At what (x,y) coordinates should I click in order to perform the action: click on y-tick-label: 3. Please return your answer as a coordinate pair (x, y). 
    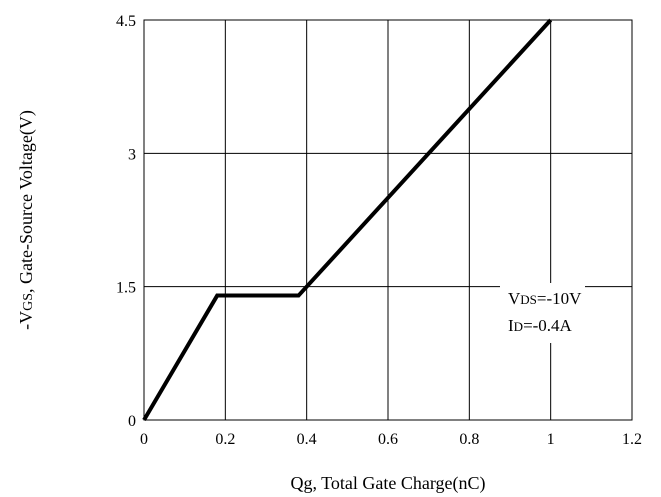
    Looking at the image, I should click on (132, 154).